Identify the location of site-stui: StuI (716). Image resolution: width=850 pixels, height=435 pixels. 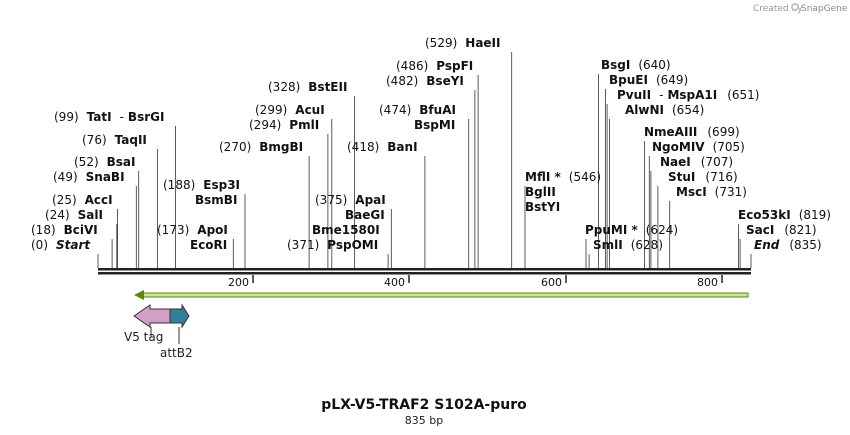
(703, 177).